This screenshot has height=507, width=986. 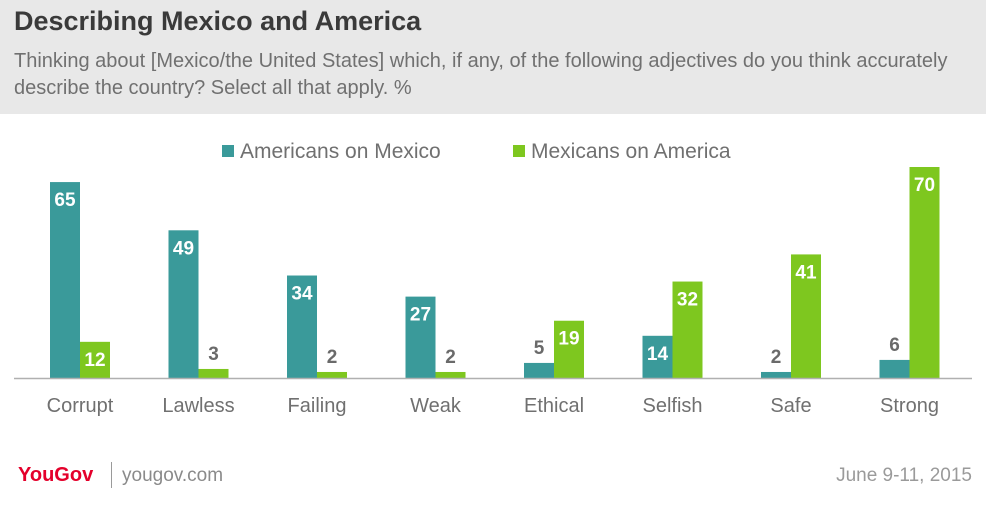 I want to click on page-title: Describing Mexico and America, so click(x=218, y=21).